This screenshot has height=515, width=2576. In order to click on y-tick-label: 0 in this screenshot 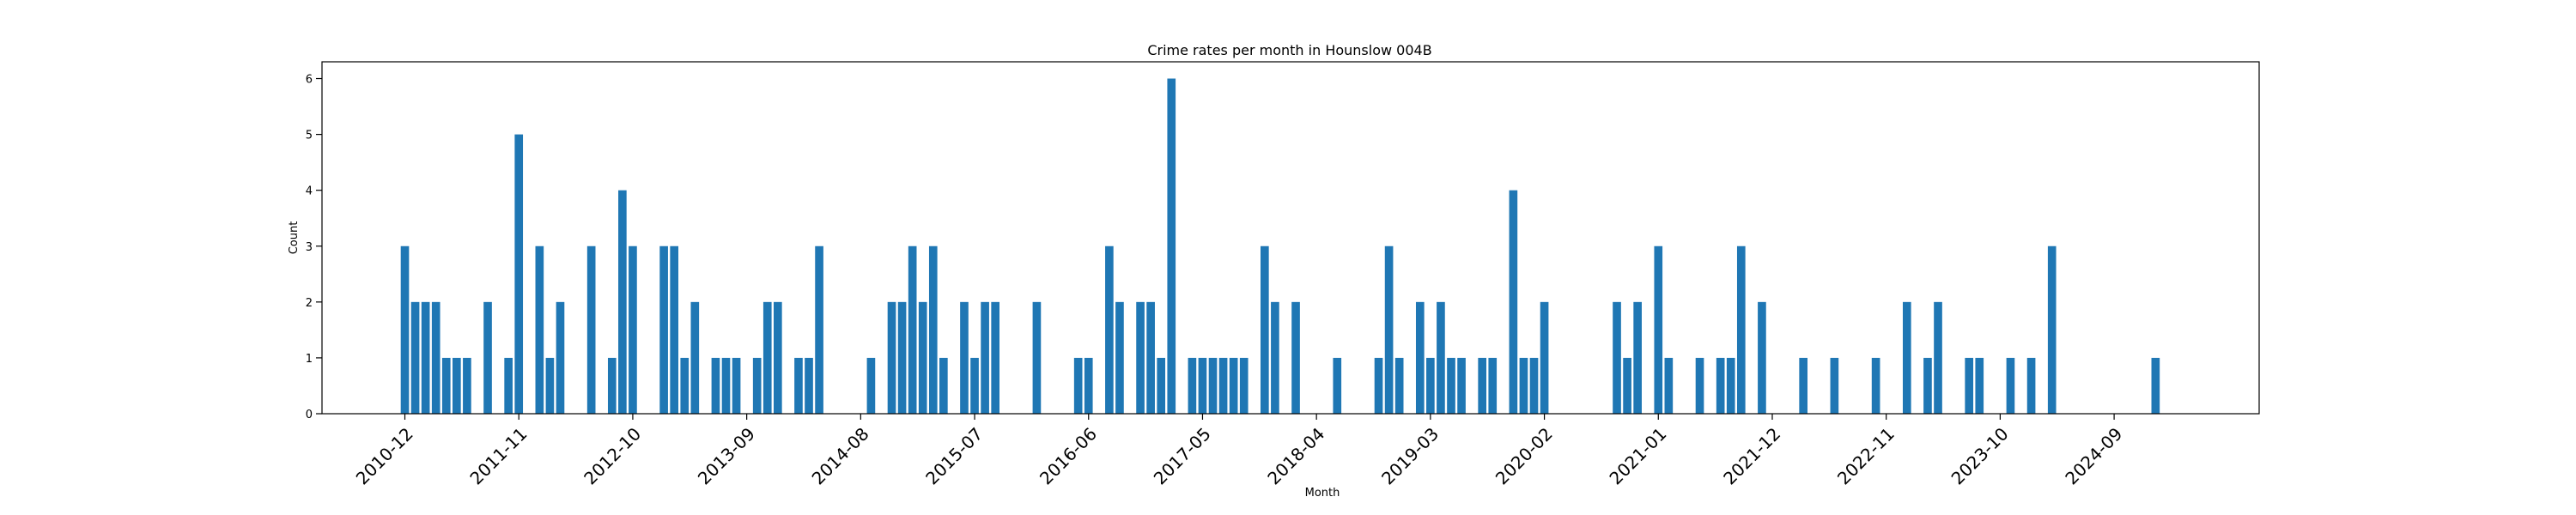, I will do `click(310, 415)`.